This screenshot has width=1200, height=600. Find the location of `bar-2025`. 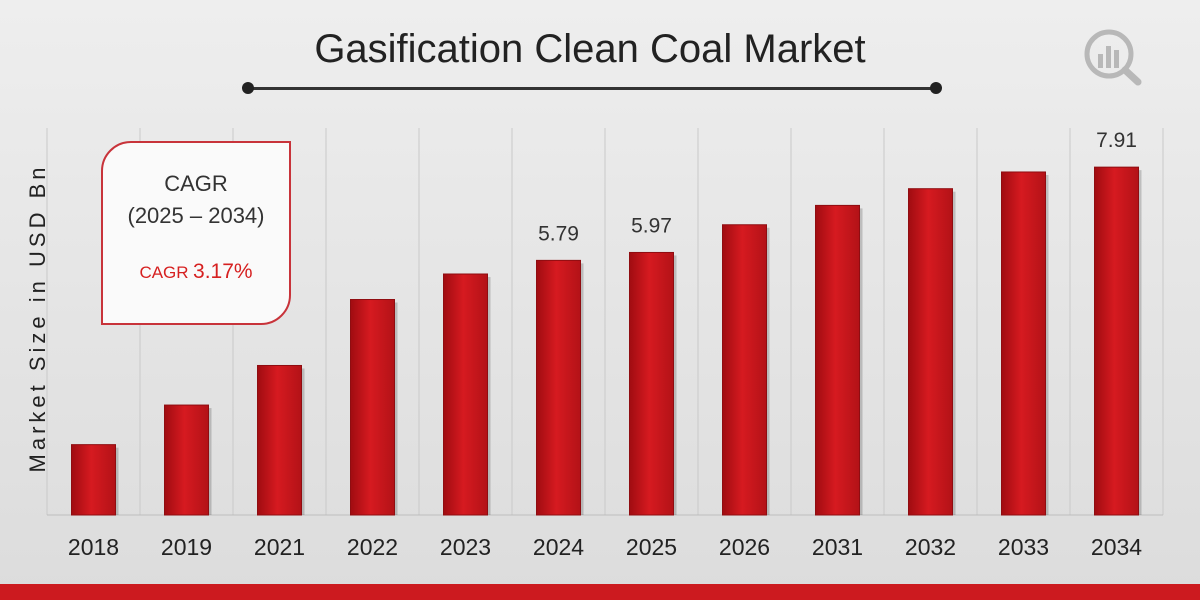

bar-2025 is located at coordinates (651, 383).